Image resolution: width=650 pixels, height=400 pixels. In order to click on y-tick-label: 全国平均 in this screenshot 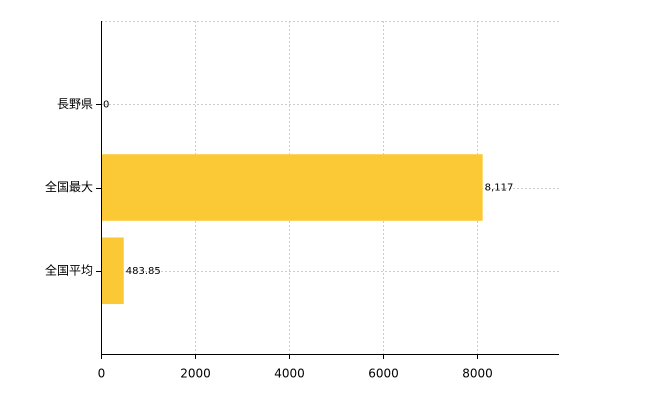, I will do `click(69, 269)`.